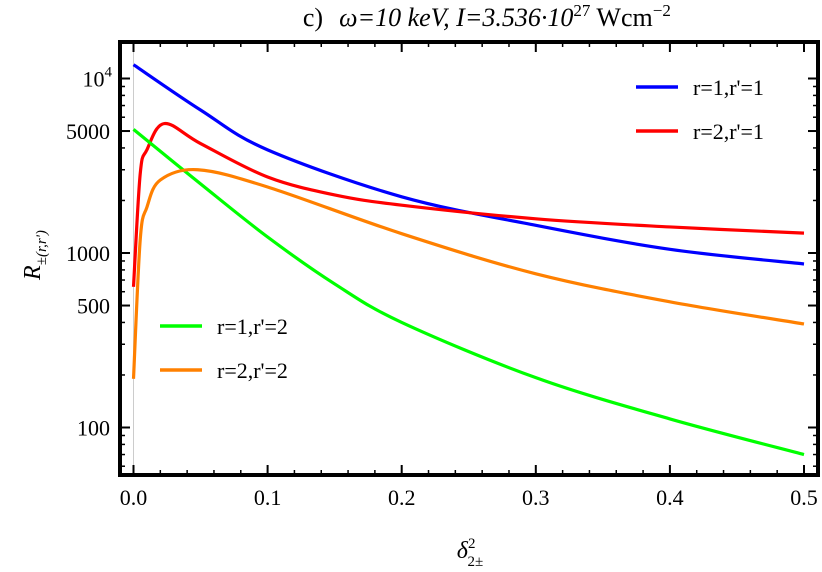 The height and width of the screenshot is (572, 822). I want to click on subtitle-main: ω=10 keV, I=3.536·10, so click(456, 17).